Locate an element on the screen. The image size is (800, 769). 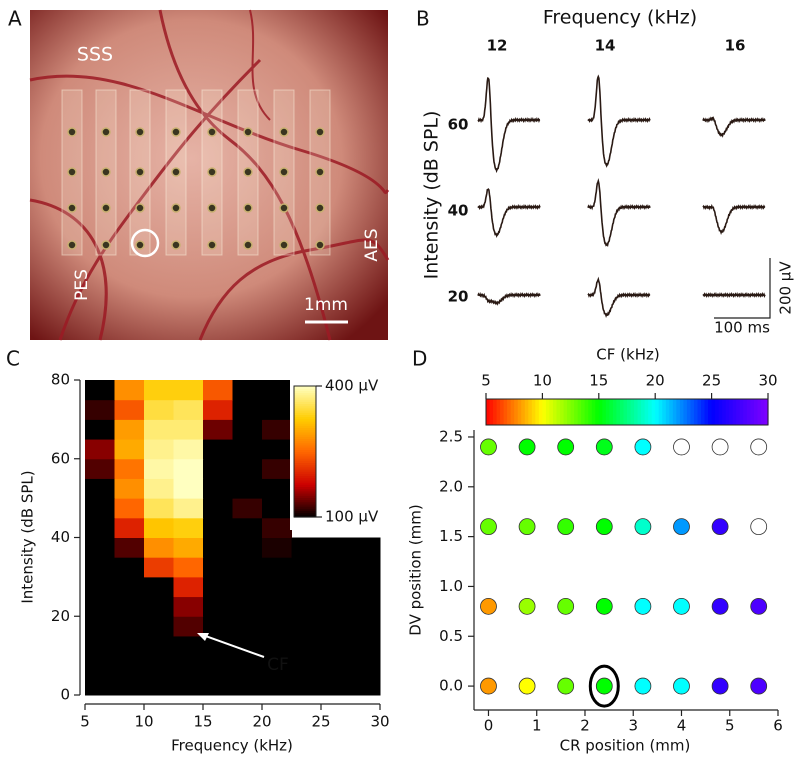
colorbar-tick-label: 15 is located at coordinates (598, 381).